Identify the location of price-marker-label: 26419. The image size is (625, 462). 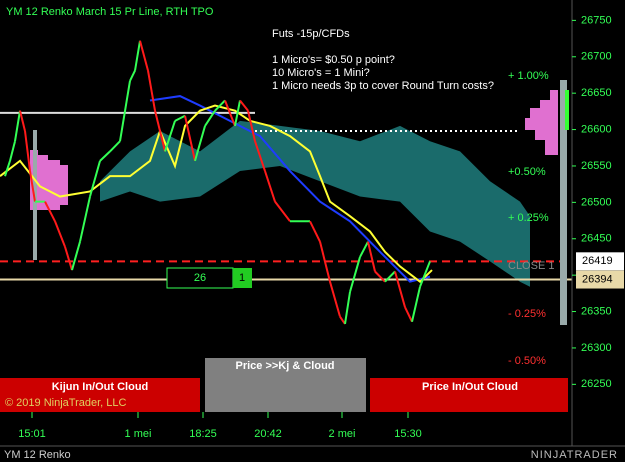
(597, 261).